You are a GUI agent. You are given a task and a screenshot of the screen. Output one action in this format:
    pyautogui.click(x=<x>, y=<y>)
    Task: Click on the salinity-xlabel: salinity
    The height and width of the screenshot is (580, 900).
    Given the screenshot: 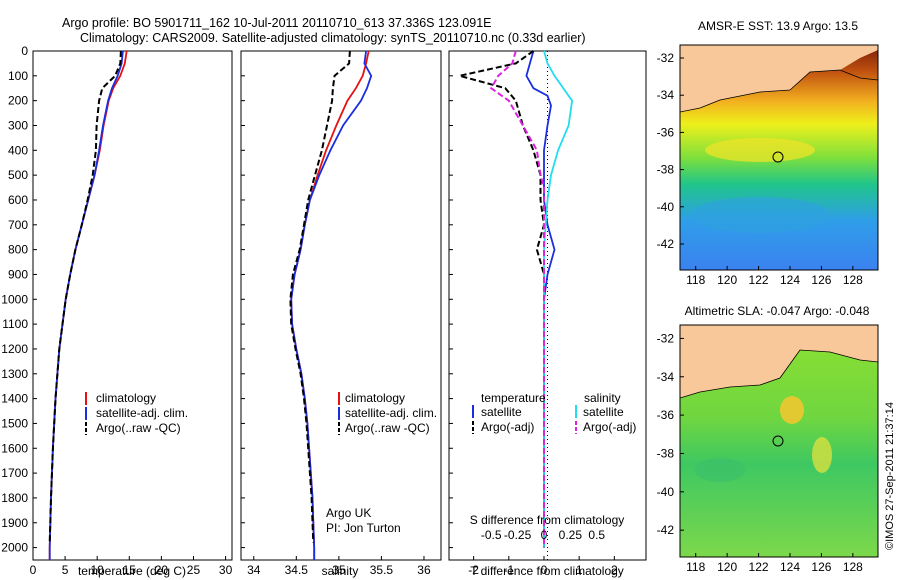 What is the action you would take?
    pyautogui.click(x=340, y=571)
    